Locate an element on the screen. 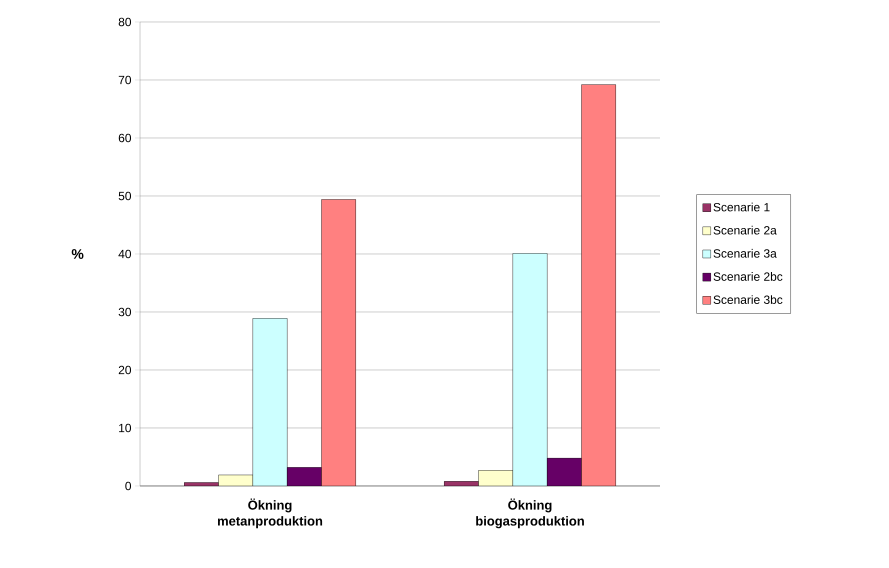  legend-label: Scenarie 3a is located at coordinates (745, 253).